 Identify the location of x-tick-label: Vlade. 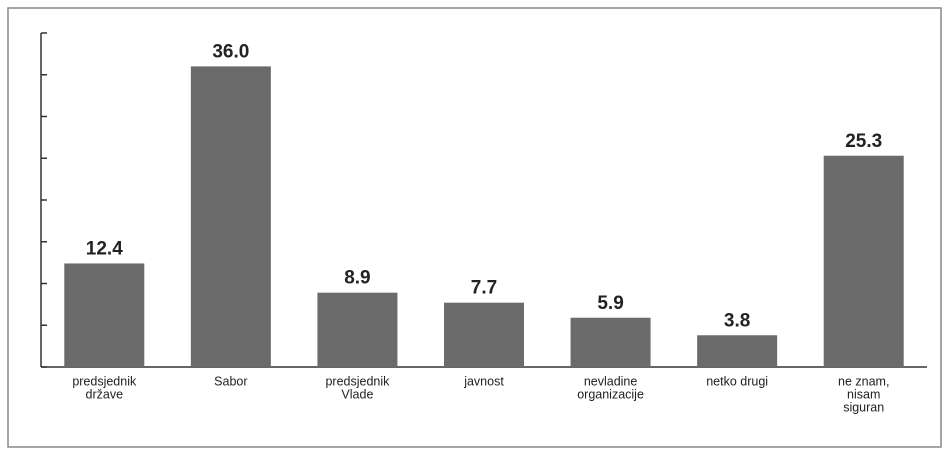
(357, 394).